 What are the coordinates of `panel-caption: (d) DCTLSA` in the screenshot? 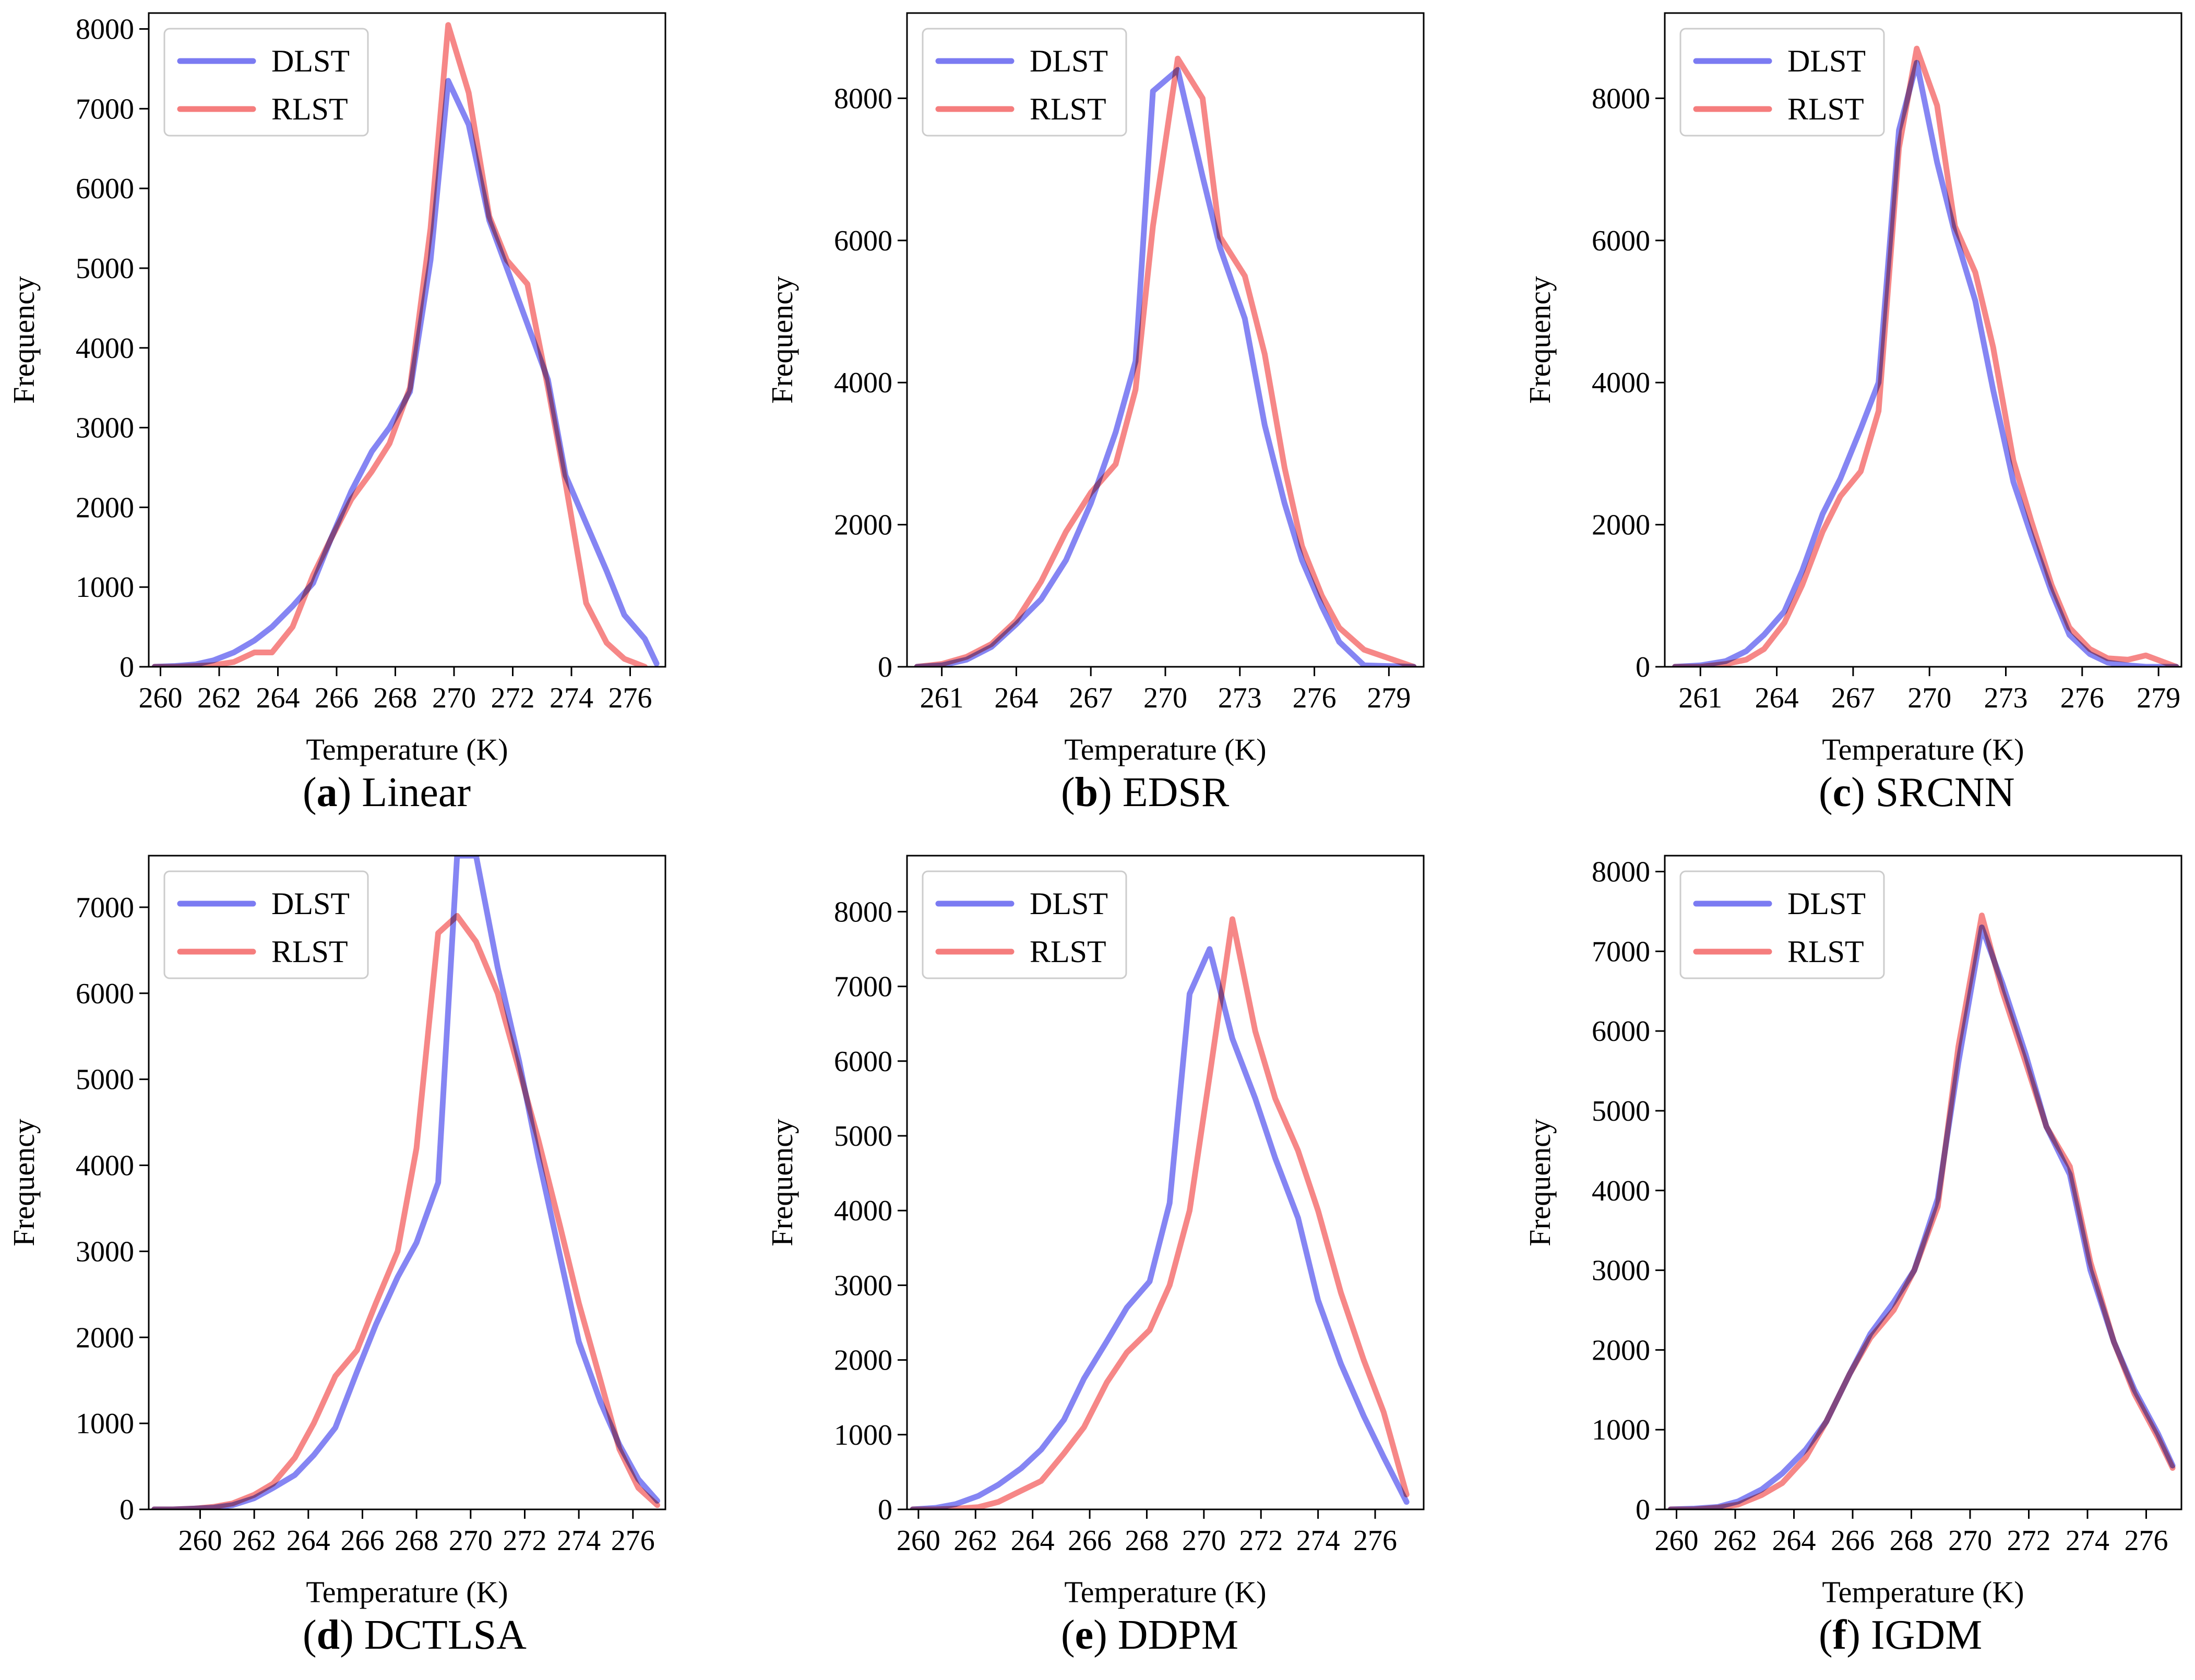 It's located at (415, 1635).